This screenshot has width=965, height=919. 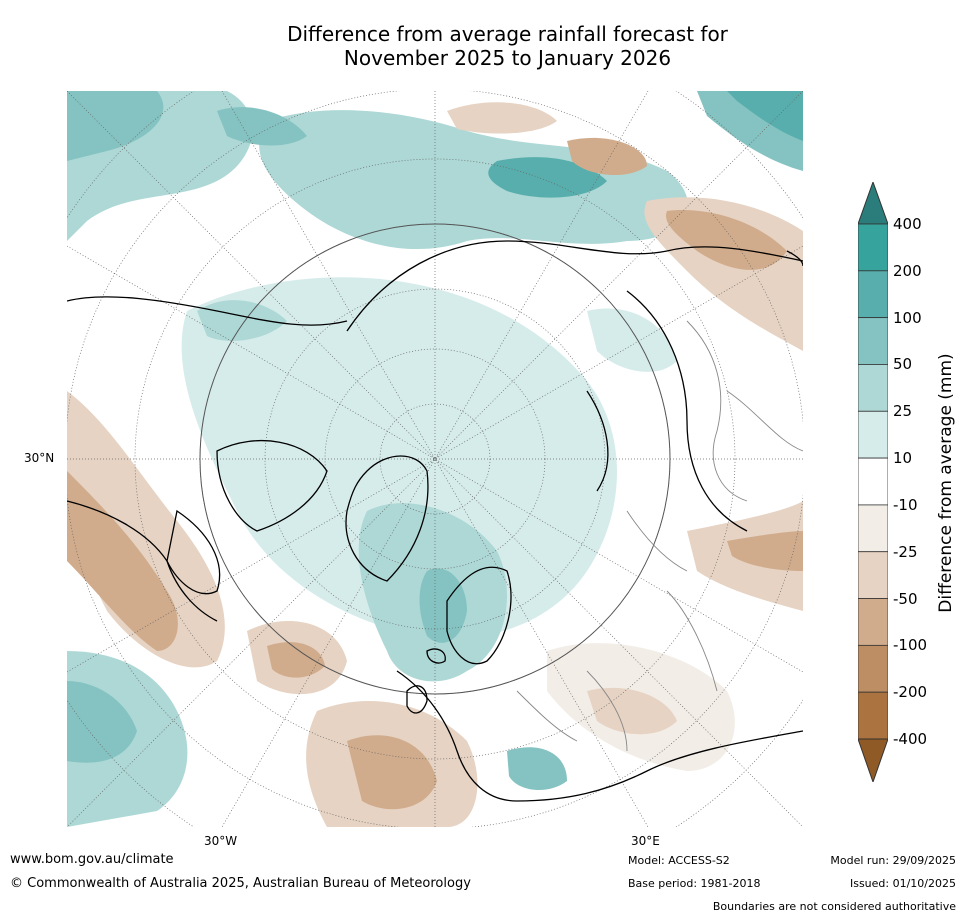 I want to click on colorbar-title: Difference from average (mm), so click(x=946, y=483).